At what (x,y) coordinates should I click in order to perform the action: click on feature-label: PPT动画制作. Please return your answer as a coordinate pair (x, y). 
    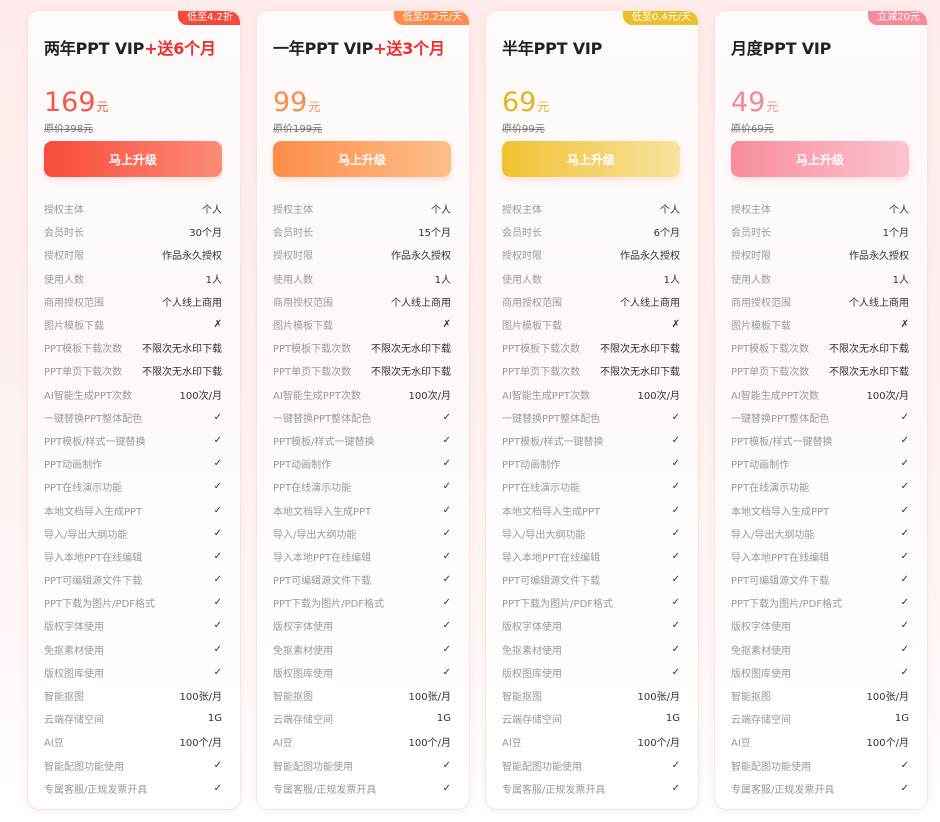
    Looking at the image, I should click on (302, 466).